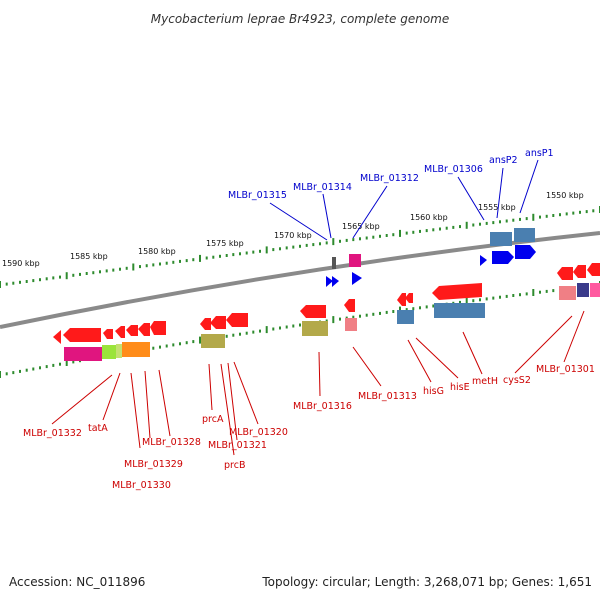 This screenshot has width=600, height=600. What do you see at coordinates (258, 432) in the screenshot?
I see `gene-label-mlbr01320: MLBr_01320` at bounding box center [258, 432].